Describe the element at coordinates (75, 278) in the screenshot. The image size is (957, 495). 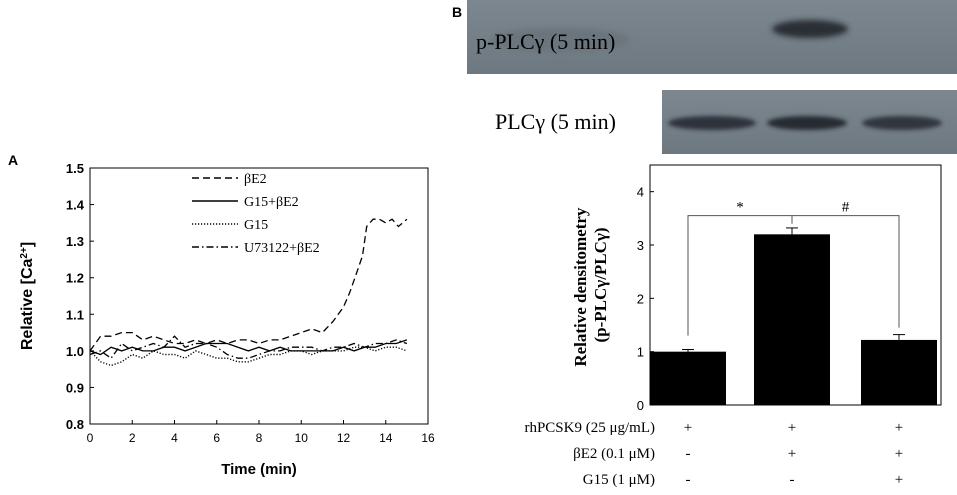
I see `chart-a-y-tick-label: 1.2` at that location.